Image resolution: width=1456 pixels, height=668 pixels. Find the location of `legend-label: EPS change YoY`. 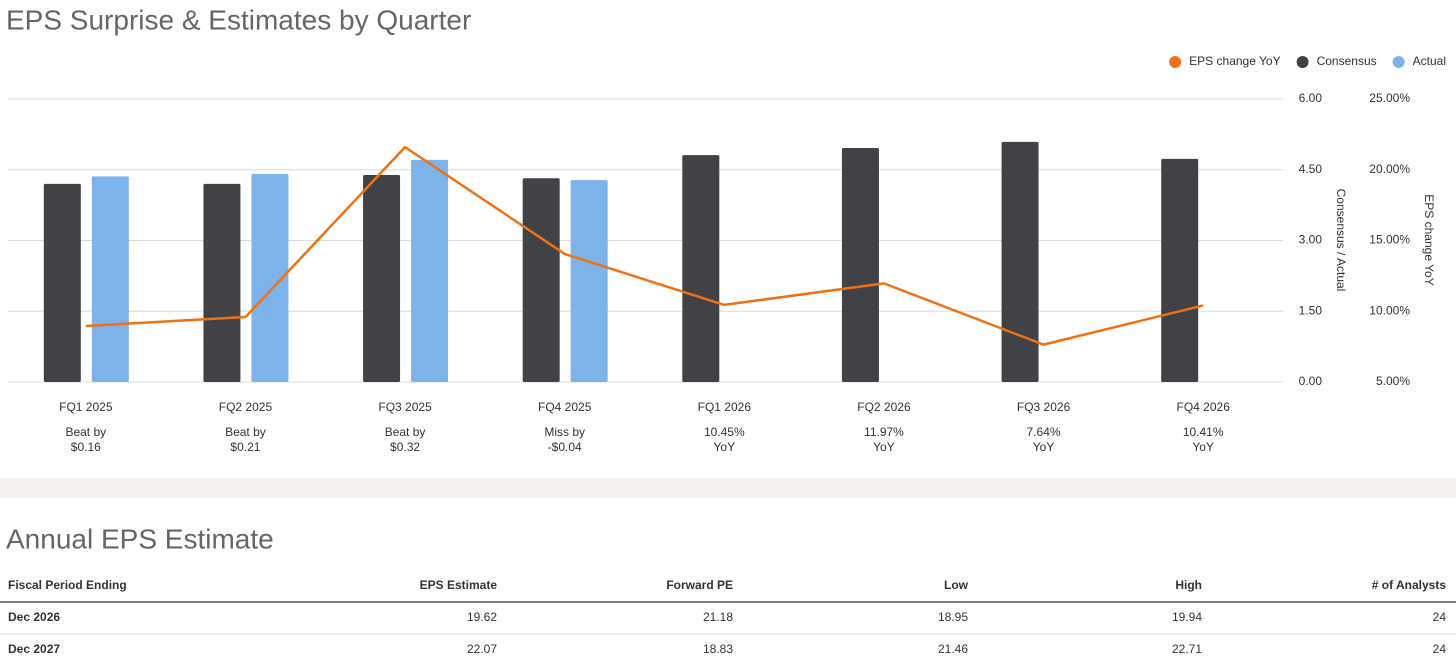

legend-label: EPS change YoY is located at coordinates (1234, 61).